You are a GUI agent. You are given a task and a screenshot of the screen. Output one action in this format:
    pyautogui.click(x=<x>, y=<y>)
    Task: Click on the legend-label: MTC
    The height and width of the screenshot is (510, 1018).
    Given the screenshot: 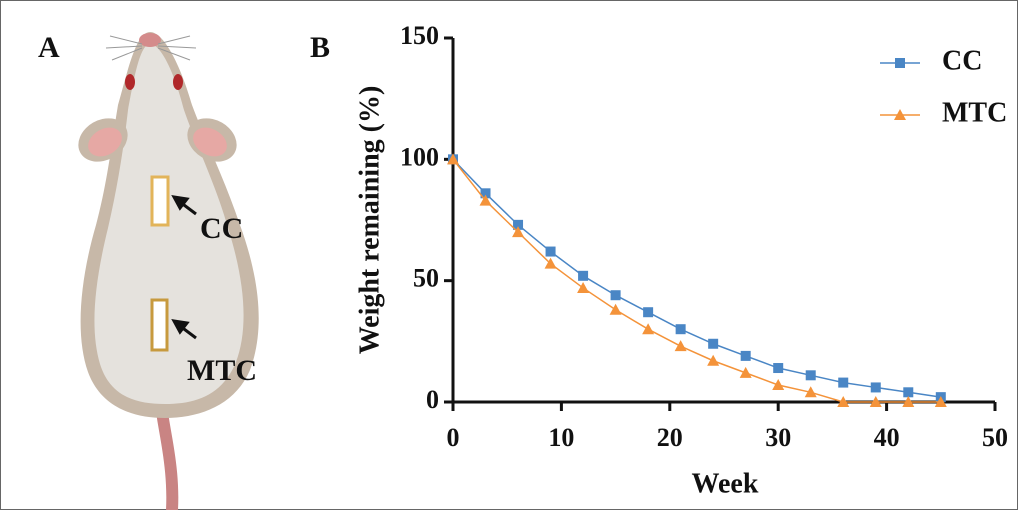 What is the action you would take?
    pyautogui.click(x=974, y=112)
    